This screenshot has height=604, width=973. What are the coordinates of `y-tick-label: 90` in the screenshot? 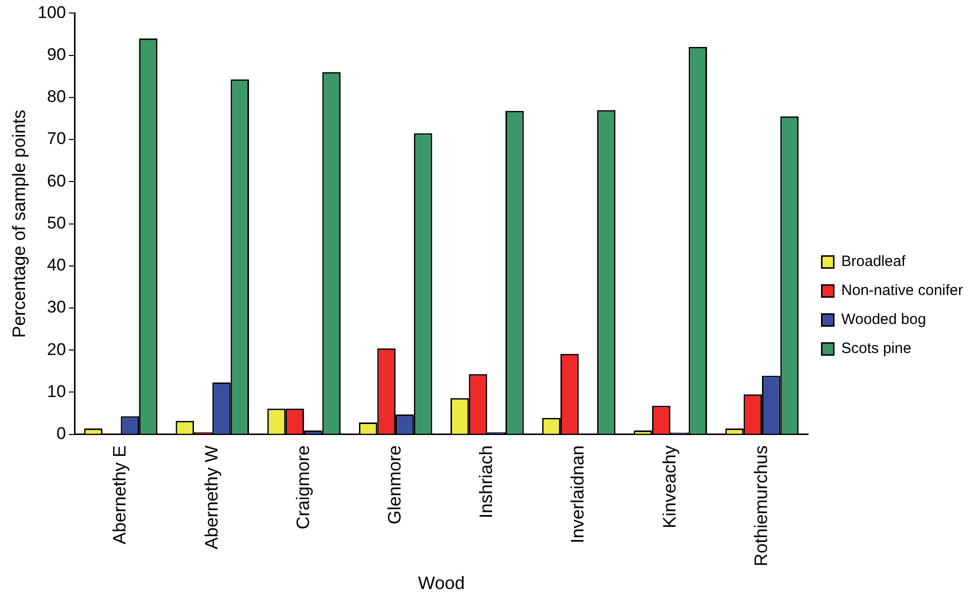 It's located at (56, 54).